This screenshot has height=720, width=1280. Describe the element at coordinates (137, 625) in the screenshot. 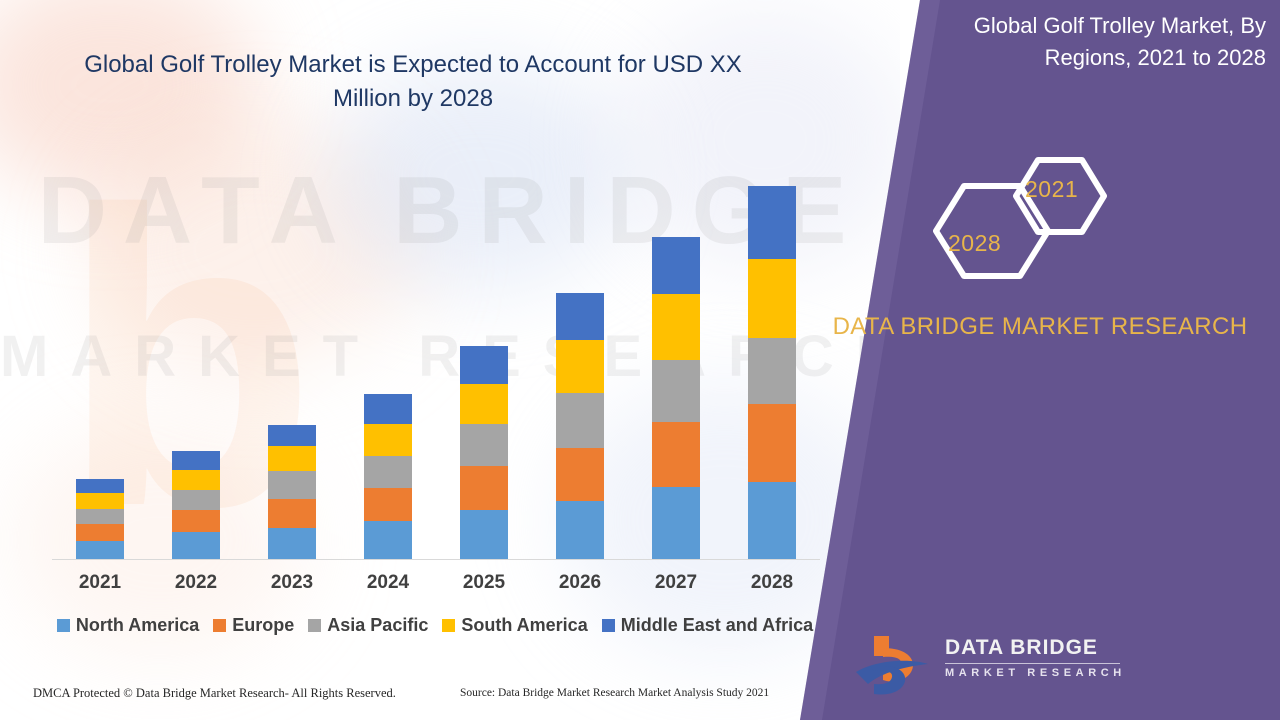

I see `legend-label: North America` at that location.